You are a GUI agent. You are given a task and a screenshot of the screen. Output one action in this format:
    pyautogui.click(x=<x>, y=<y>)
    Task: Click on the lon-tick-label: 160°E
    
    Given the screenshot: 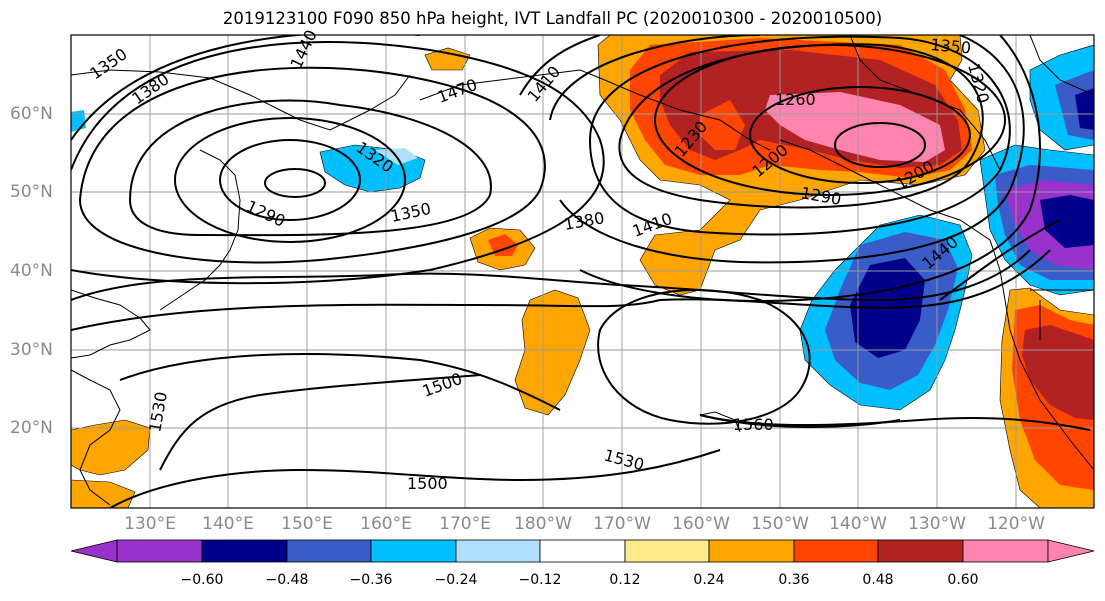 What is the action you would take?
    pyautogui.click(x=386, y=524)
    